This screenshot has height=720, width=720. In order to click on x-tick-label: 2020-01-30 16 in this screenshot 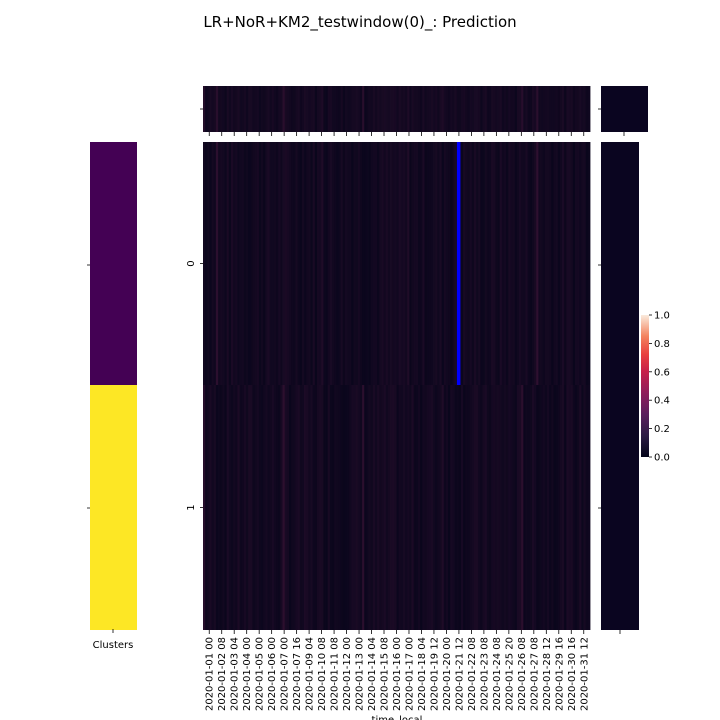, I will do `click(572, 674)`.